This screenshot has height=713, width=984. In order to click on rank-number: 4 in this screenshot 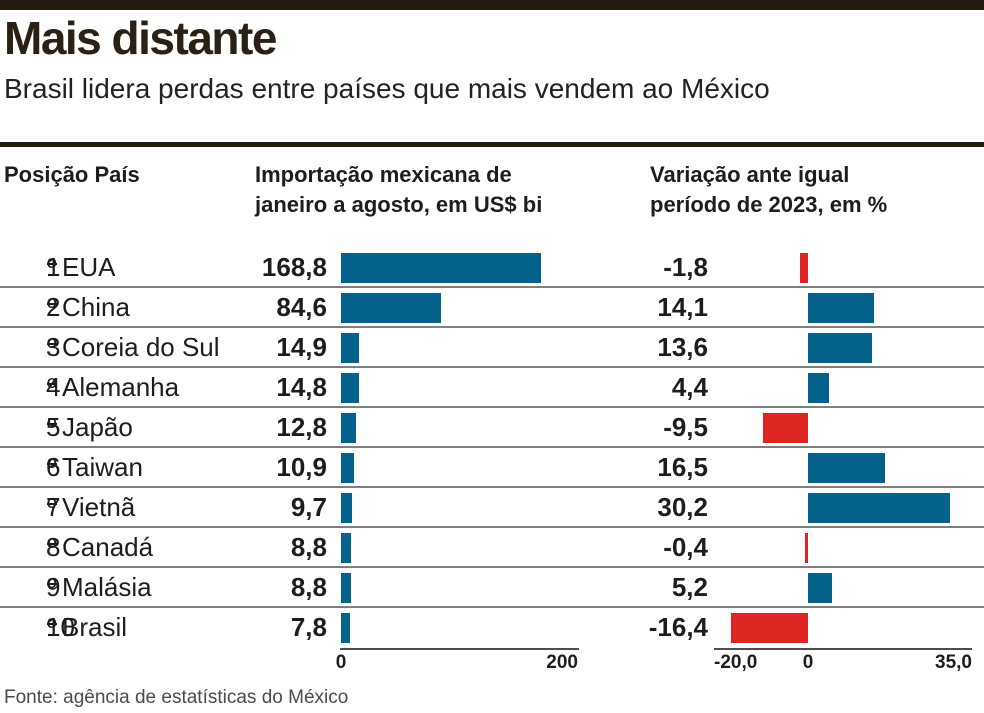, I will do `click(53, 387)`.